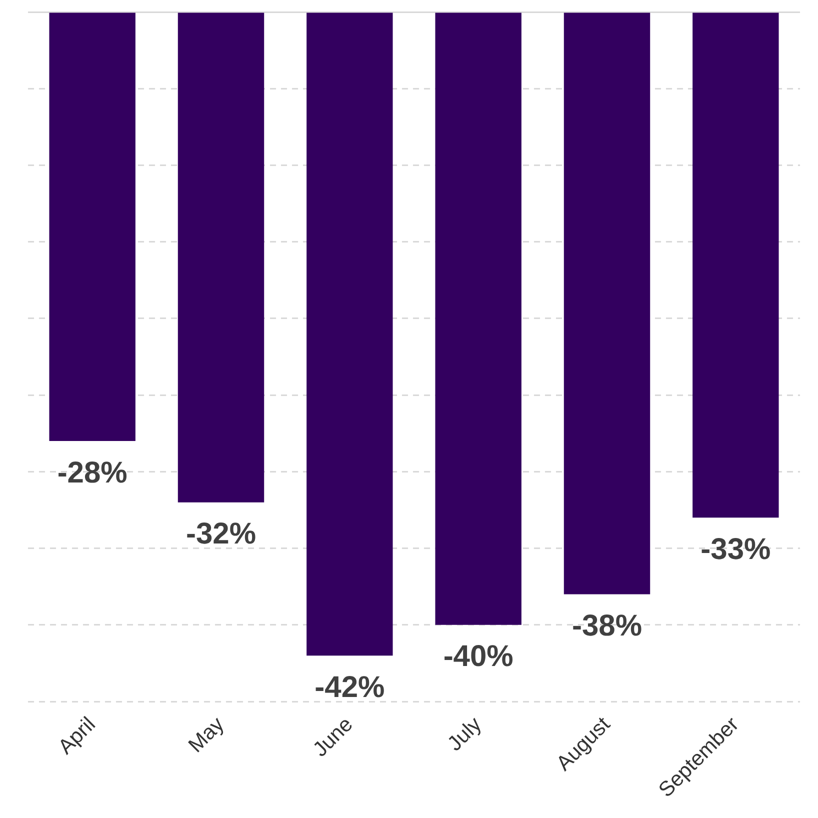 This screenshot has width=818, height=818. I want to click on data-label: -28%, so click(92, 473).